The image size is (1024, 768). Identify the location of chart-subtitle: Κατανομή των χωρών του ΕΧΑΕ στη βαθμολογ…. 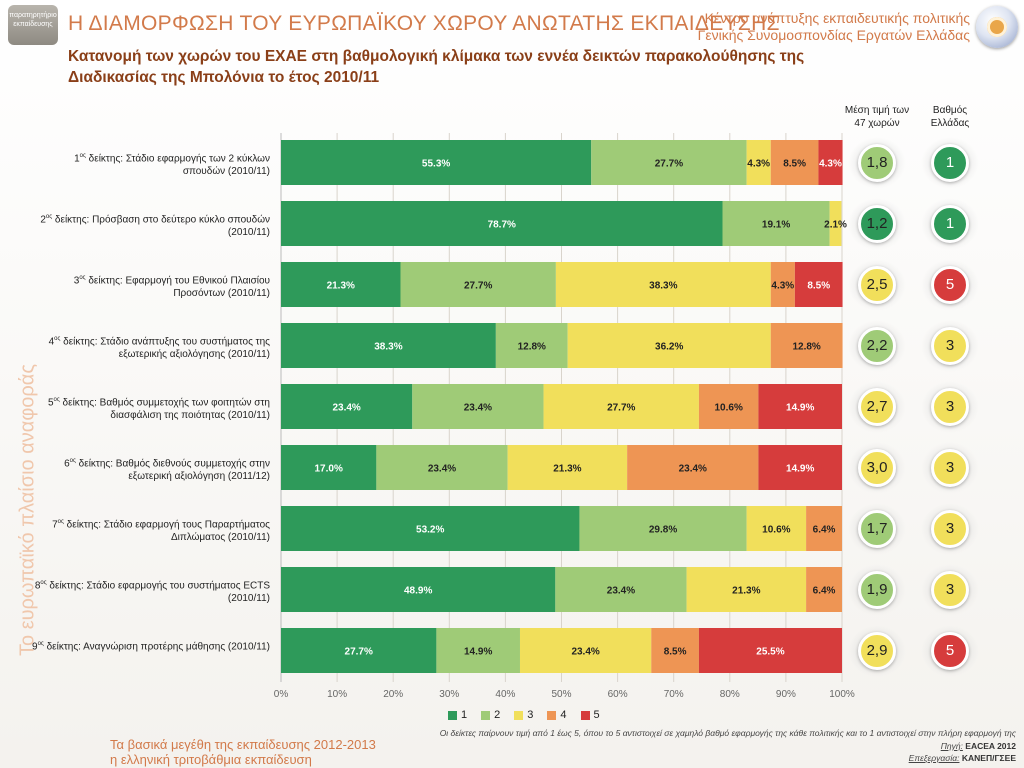
(436, 67).